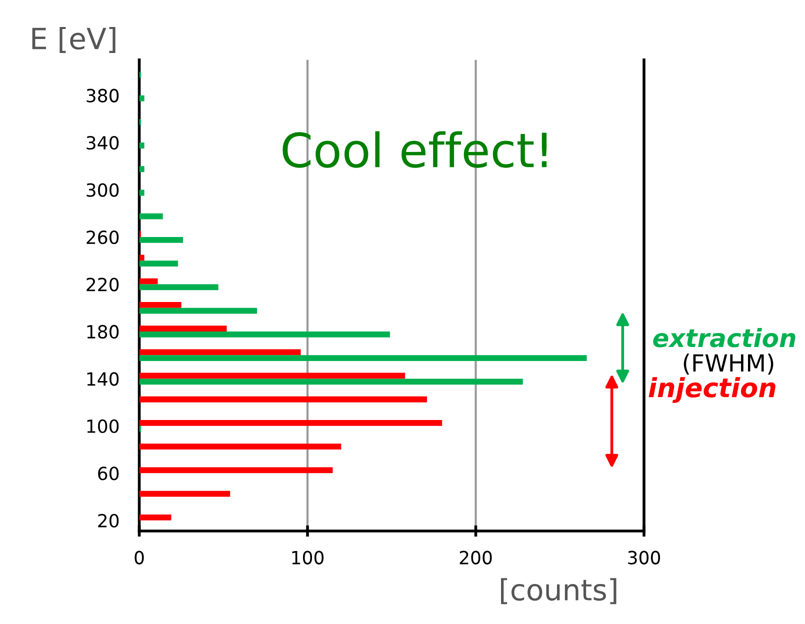 The height and width of the screenshot is (624, 805). Describe the element at coordinates (103, 331) in the screenshot. I see `y-tick-label: 180` at that location.